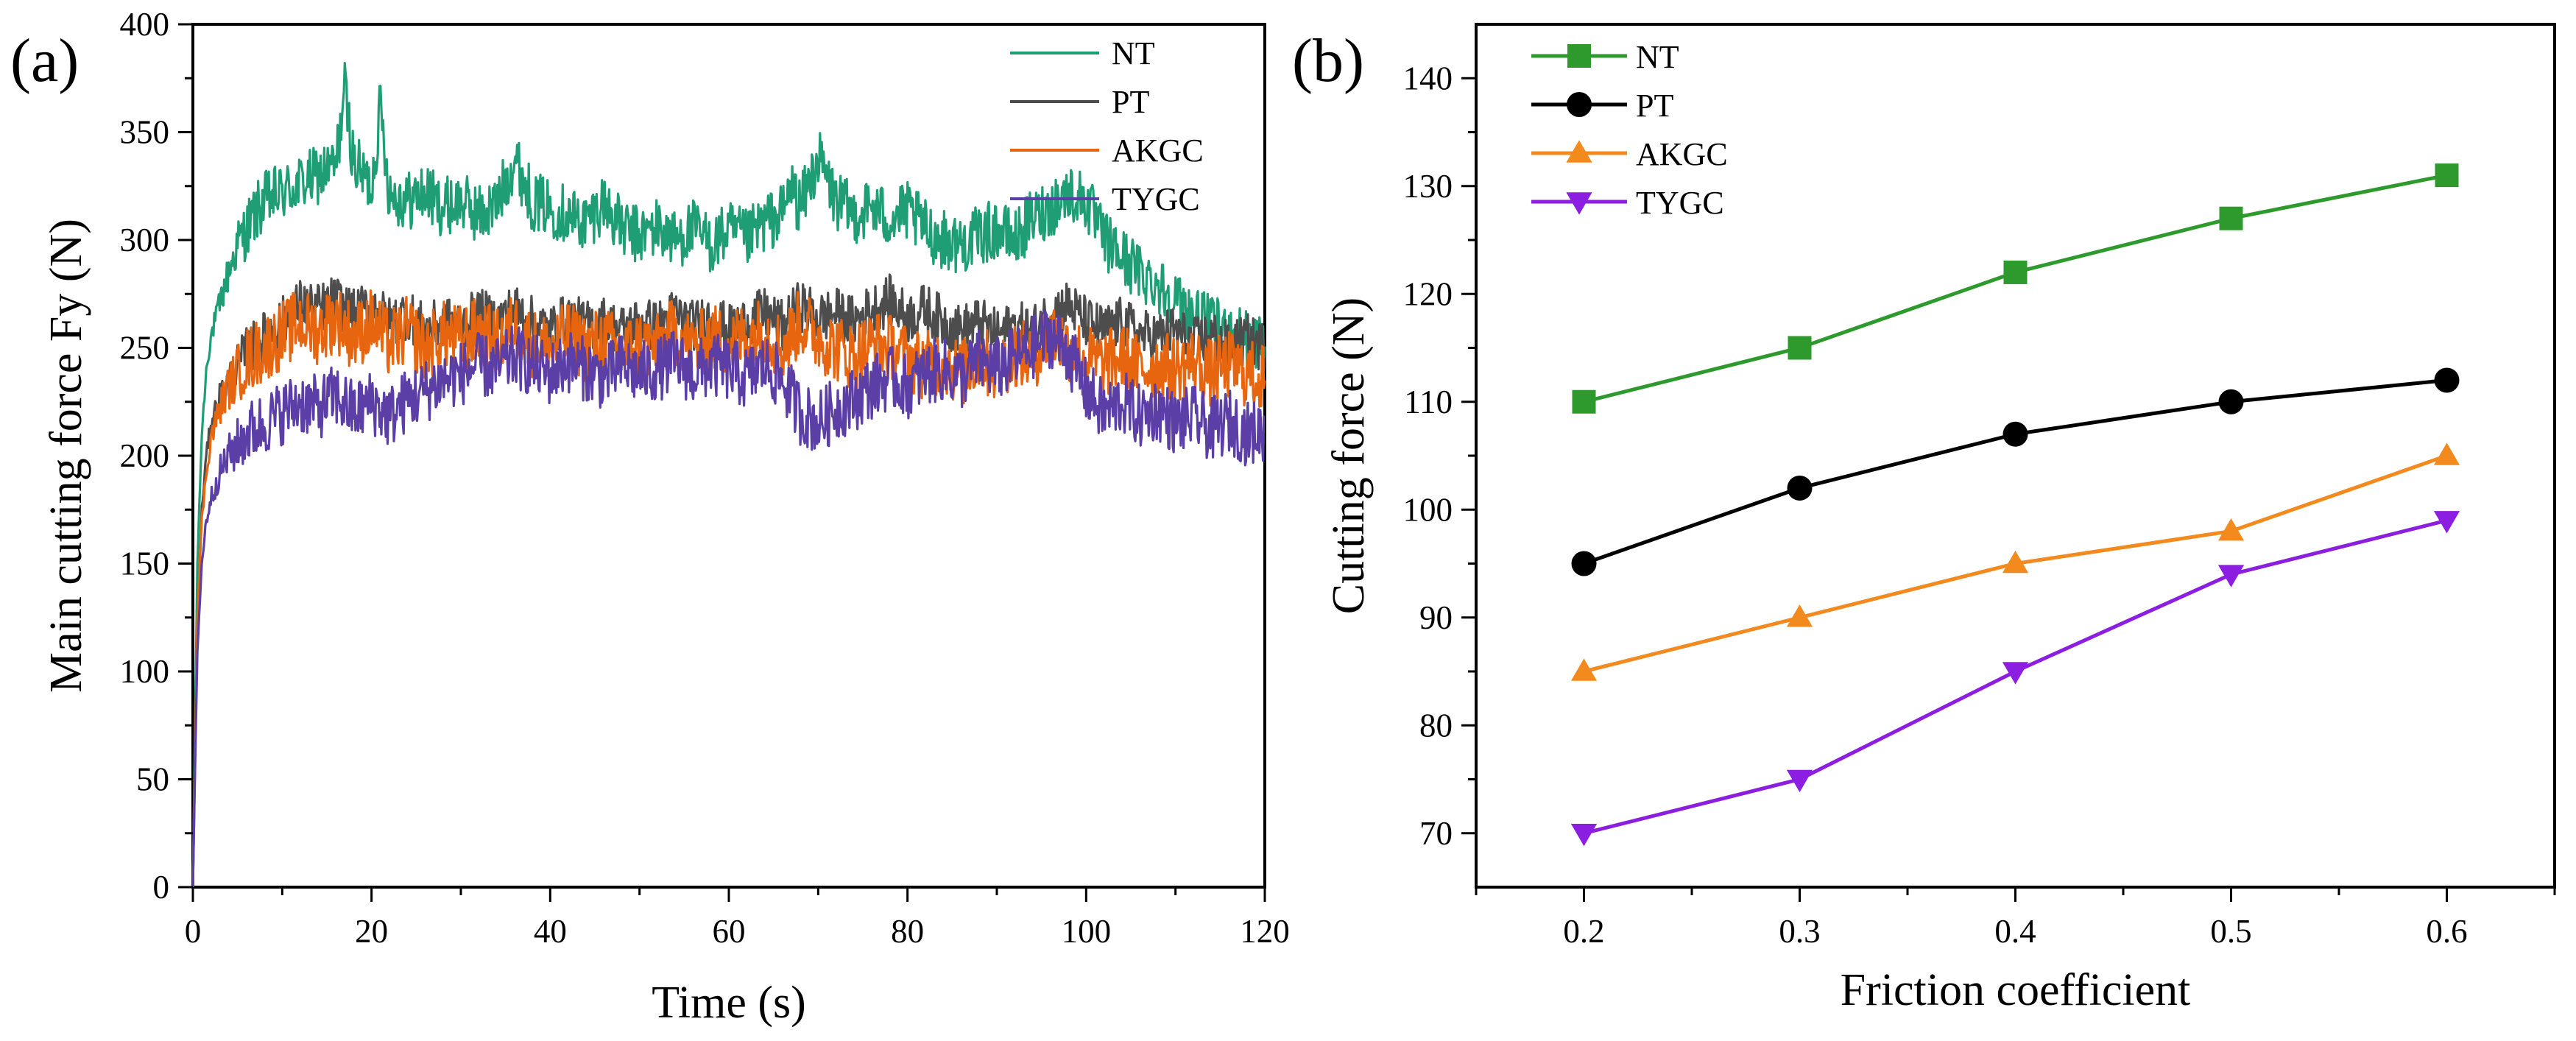  What do you see at coordinates (2446, 932) in the screenshot?
I see `x-tick-label: 0.6` at bounding box center [2446, 932].